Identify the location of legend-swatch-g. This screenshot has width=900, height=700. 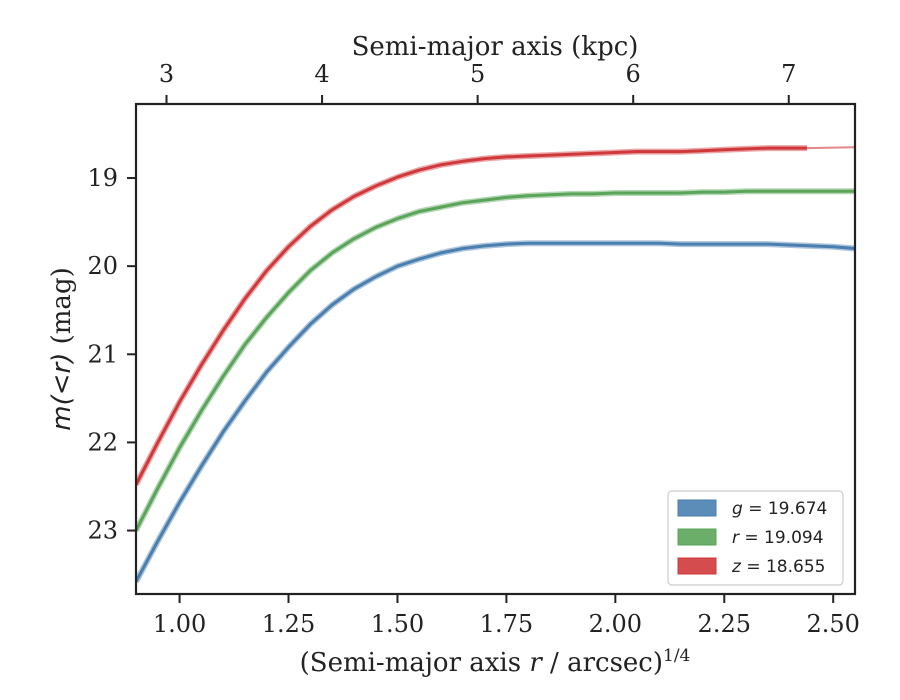
(697, 508).